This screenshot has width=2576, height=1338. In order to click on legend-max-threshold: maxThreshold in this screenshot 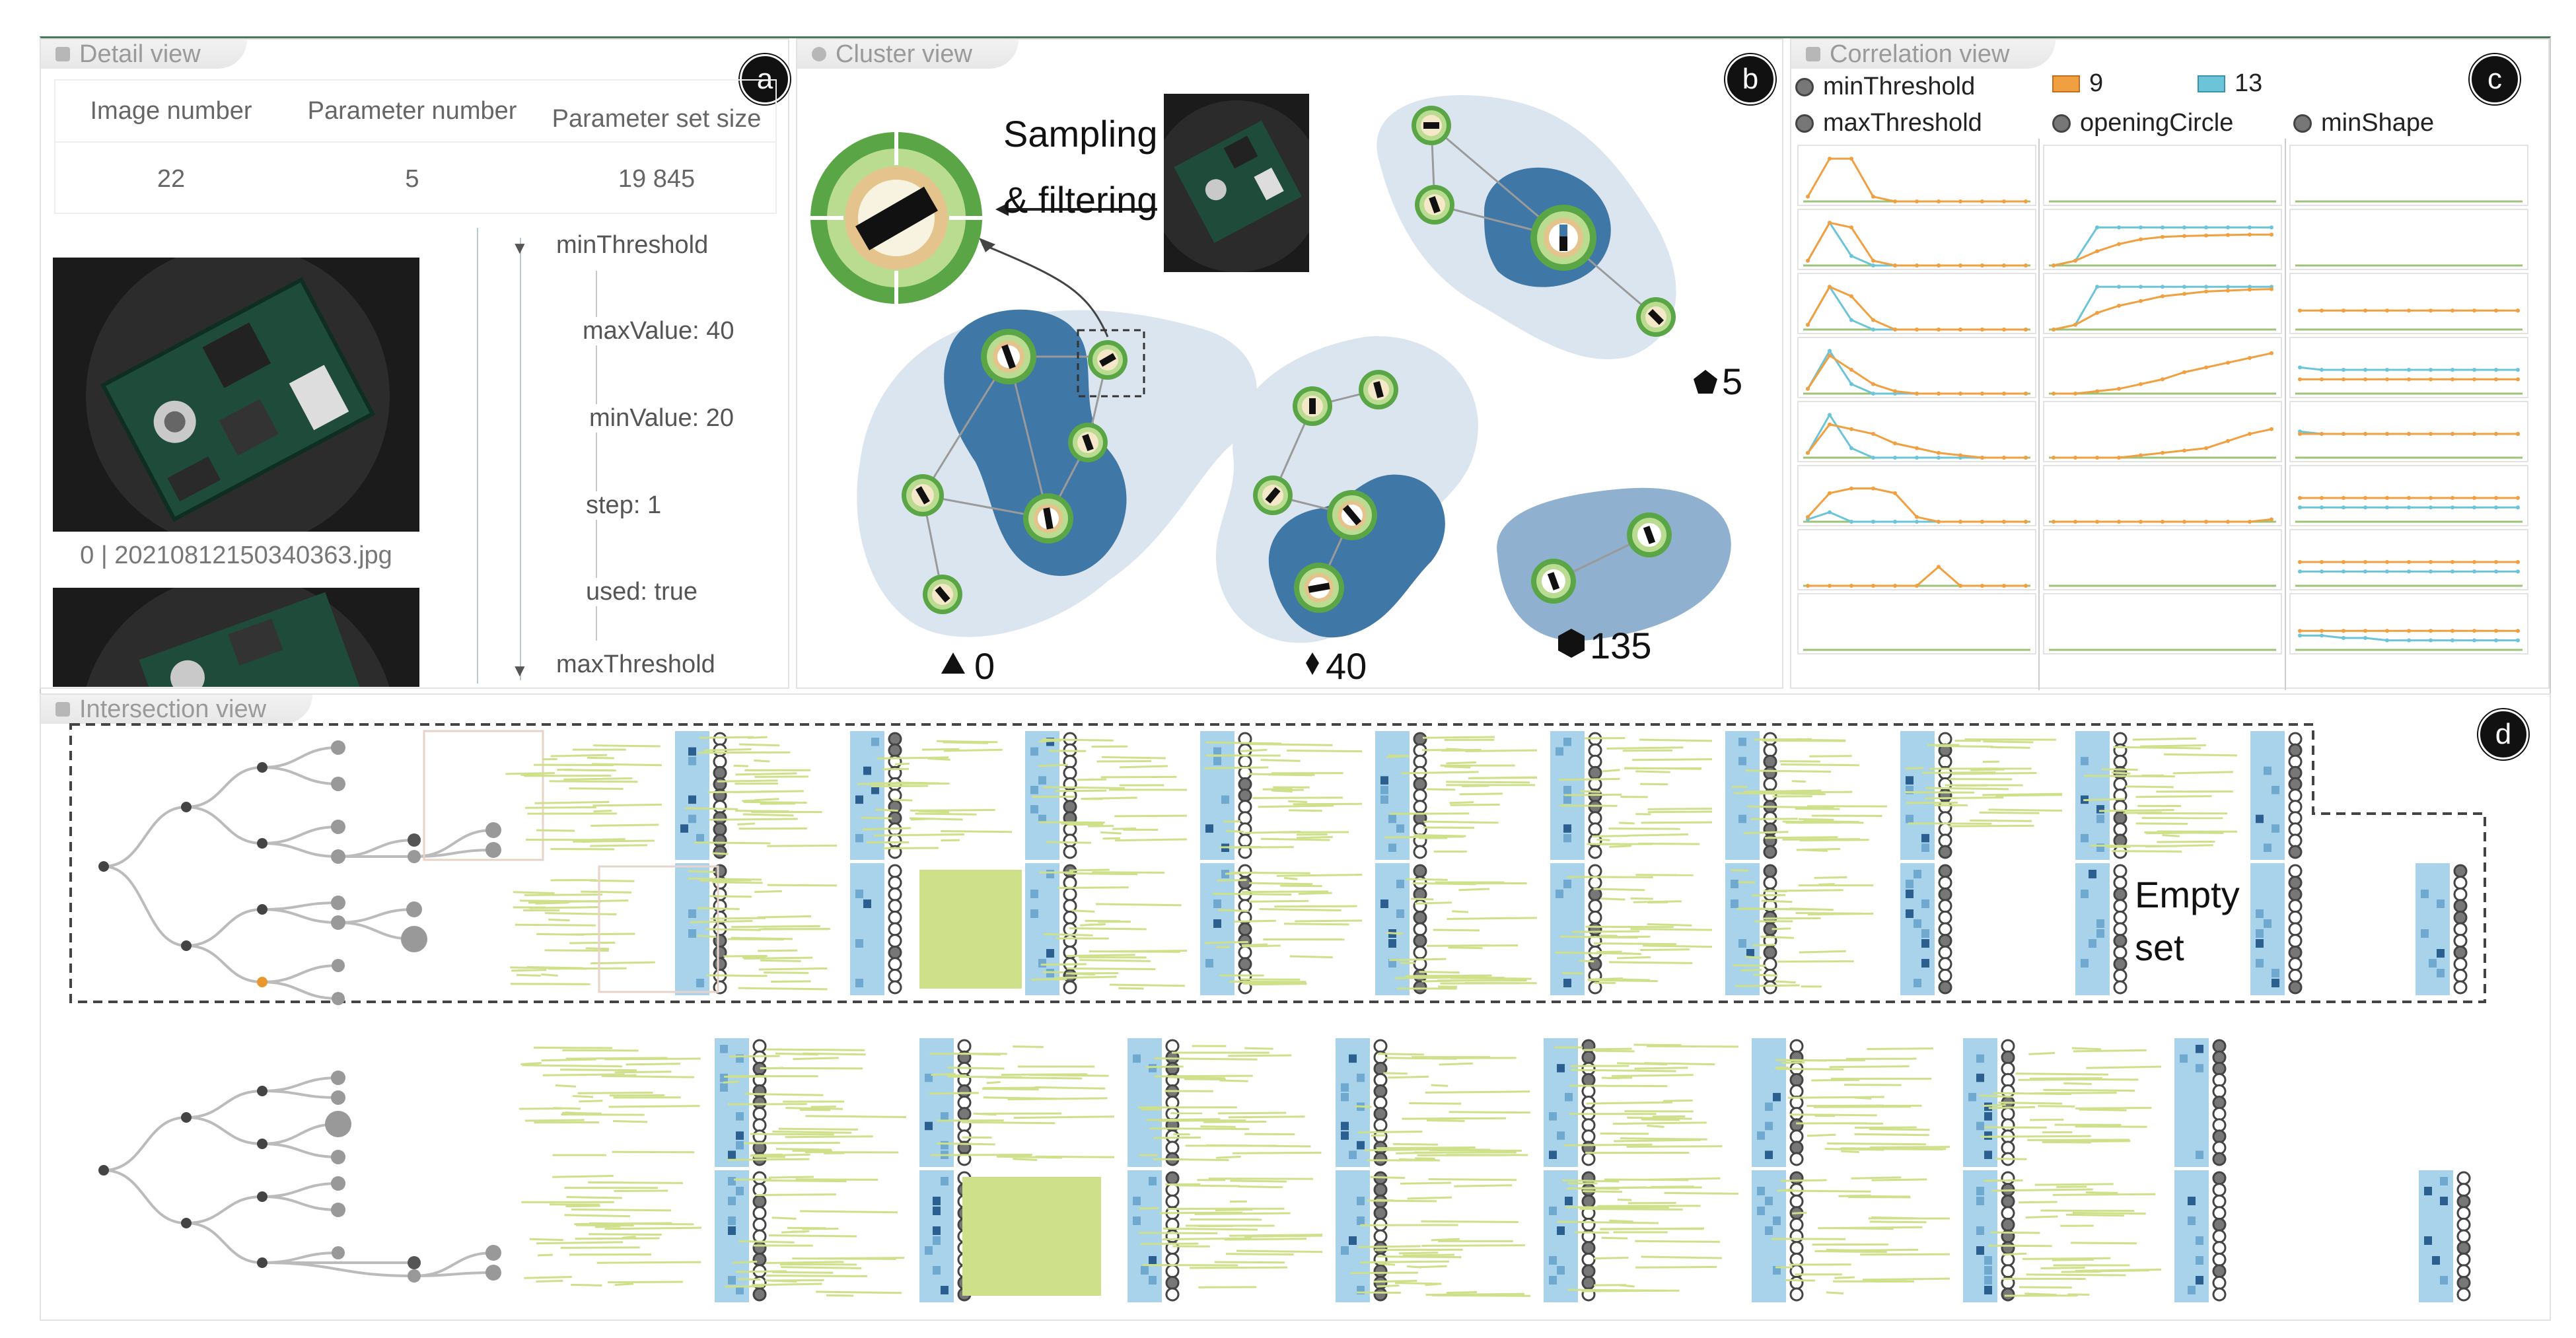, I will do `click(1888, 123)`.